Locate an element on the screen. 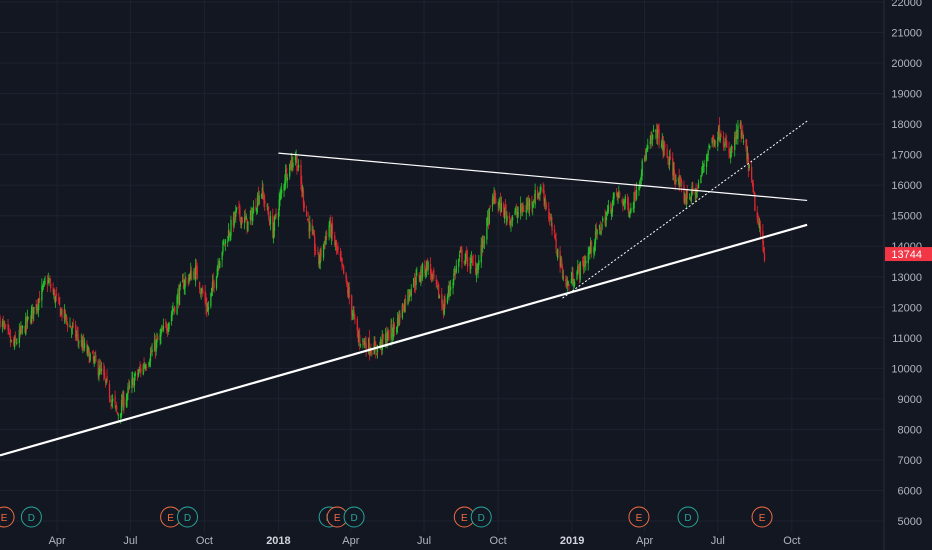 Image resolution: width=932 pixels, height=550 pixels. resistance-trendline is located at coordinates (543, 177).